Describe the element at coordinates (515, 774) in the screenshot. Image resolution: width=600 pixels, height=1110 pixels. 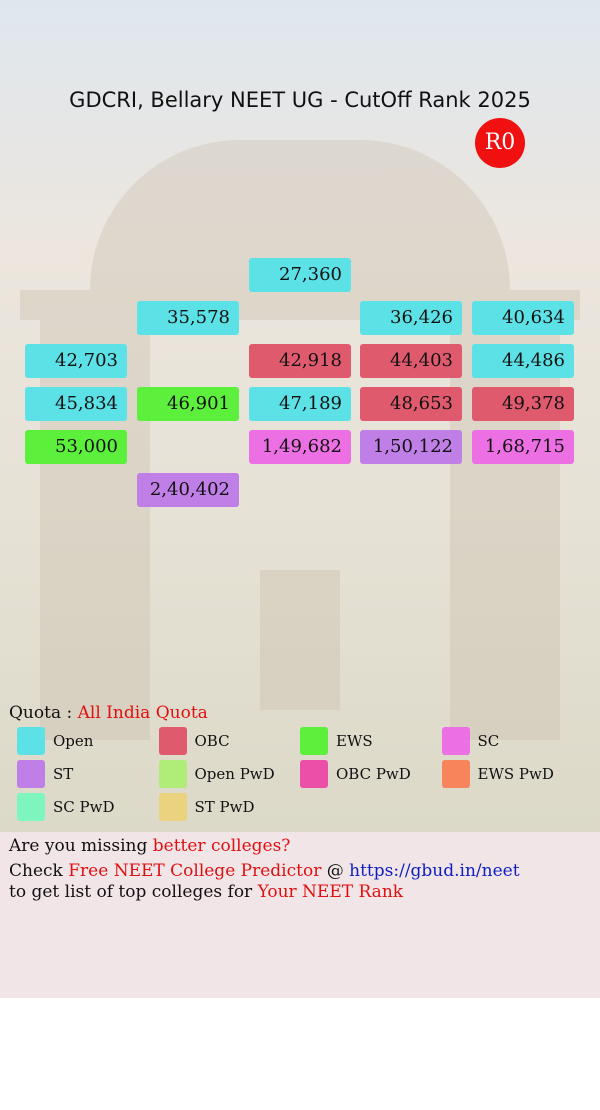
I see `legend-label: EWS PwD` at that location.